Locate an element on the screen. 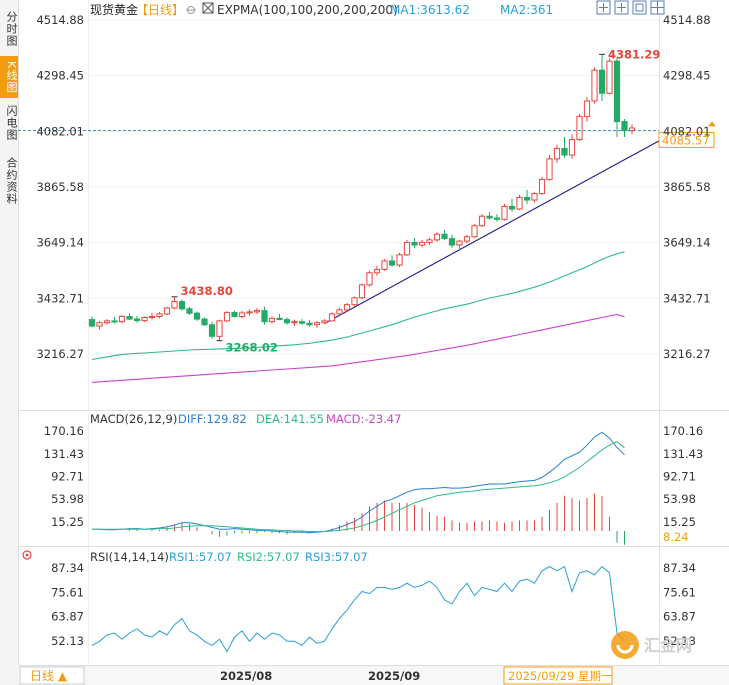 The height and width of the screenshot is (685, 729). macd-current-value: 8.24 is located at coordinates (676, 537).